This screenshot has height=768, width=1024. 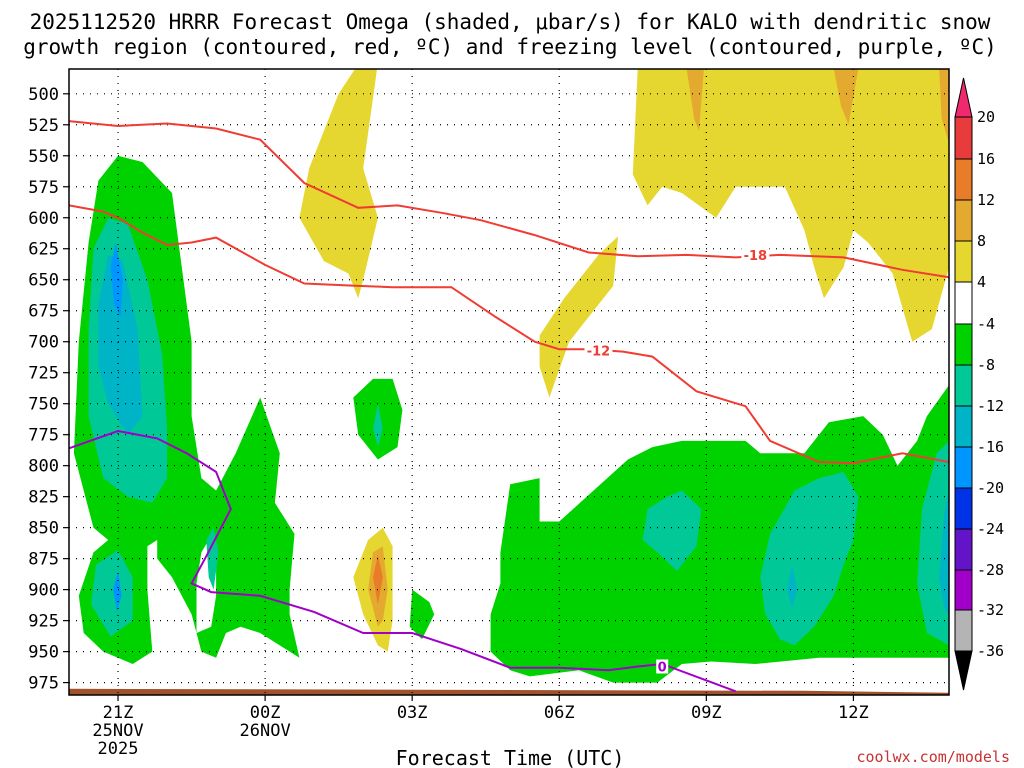 I want to click on x-tick-label: 26NOV, so click(x=265, y=731).